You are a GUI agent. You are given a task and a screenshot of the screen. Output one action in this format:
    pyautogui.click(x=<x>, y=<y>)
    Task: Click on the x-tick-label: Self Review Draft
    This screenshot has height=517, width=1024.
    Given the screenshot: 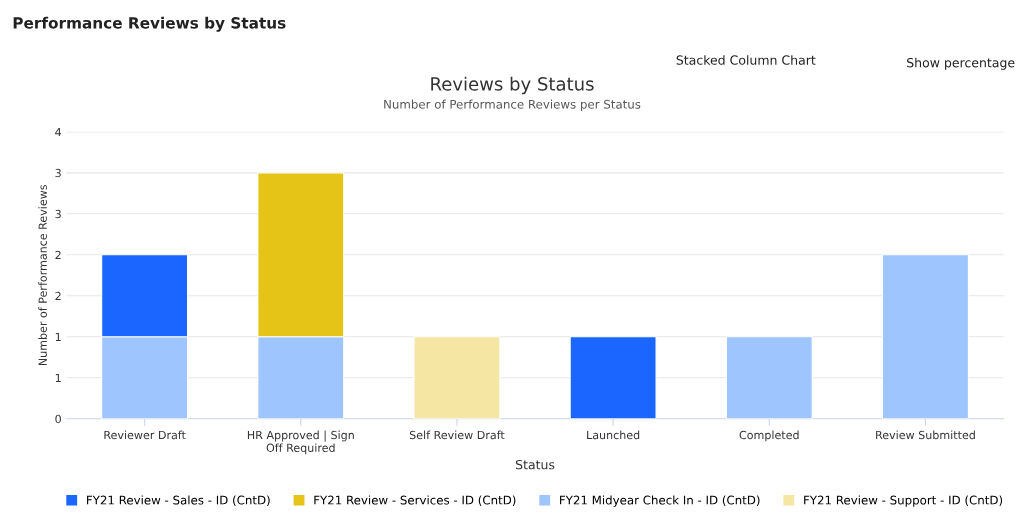 What is the action you would take?
    pyautogui.click(x=457, y=435)
    